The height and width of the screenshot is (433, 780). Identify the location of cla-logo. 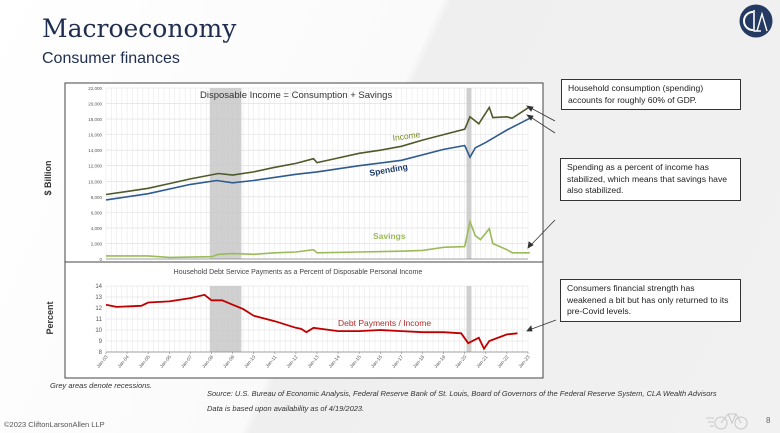
(756, 21).